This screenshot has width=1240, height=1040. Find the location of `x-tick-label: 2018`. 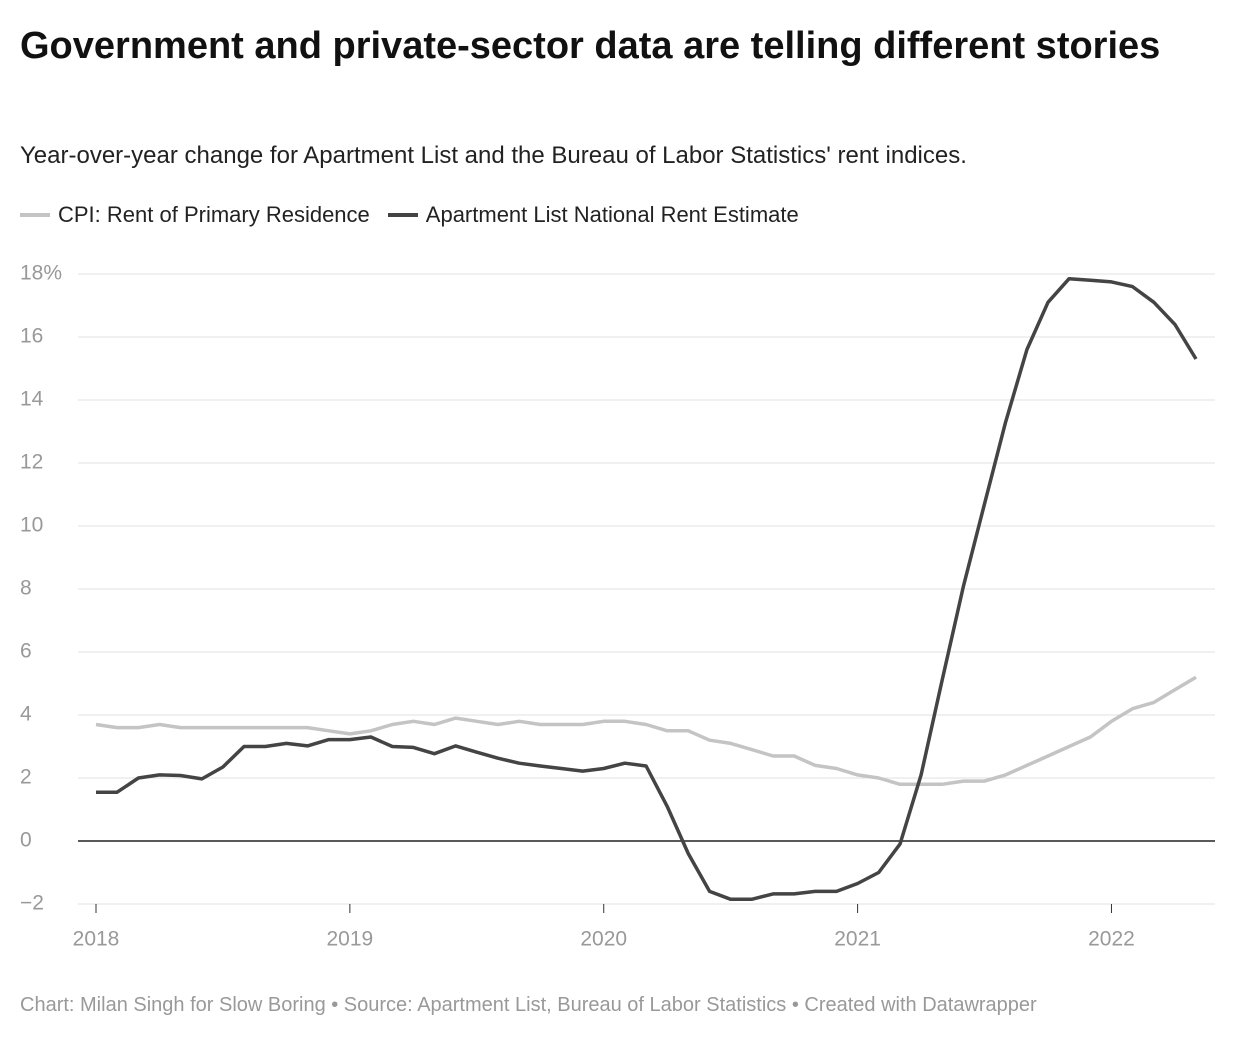

x-tick-label: 2018 is located at coordinates (96, 939).